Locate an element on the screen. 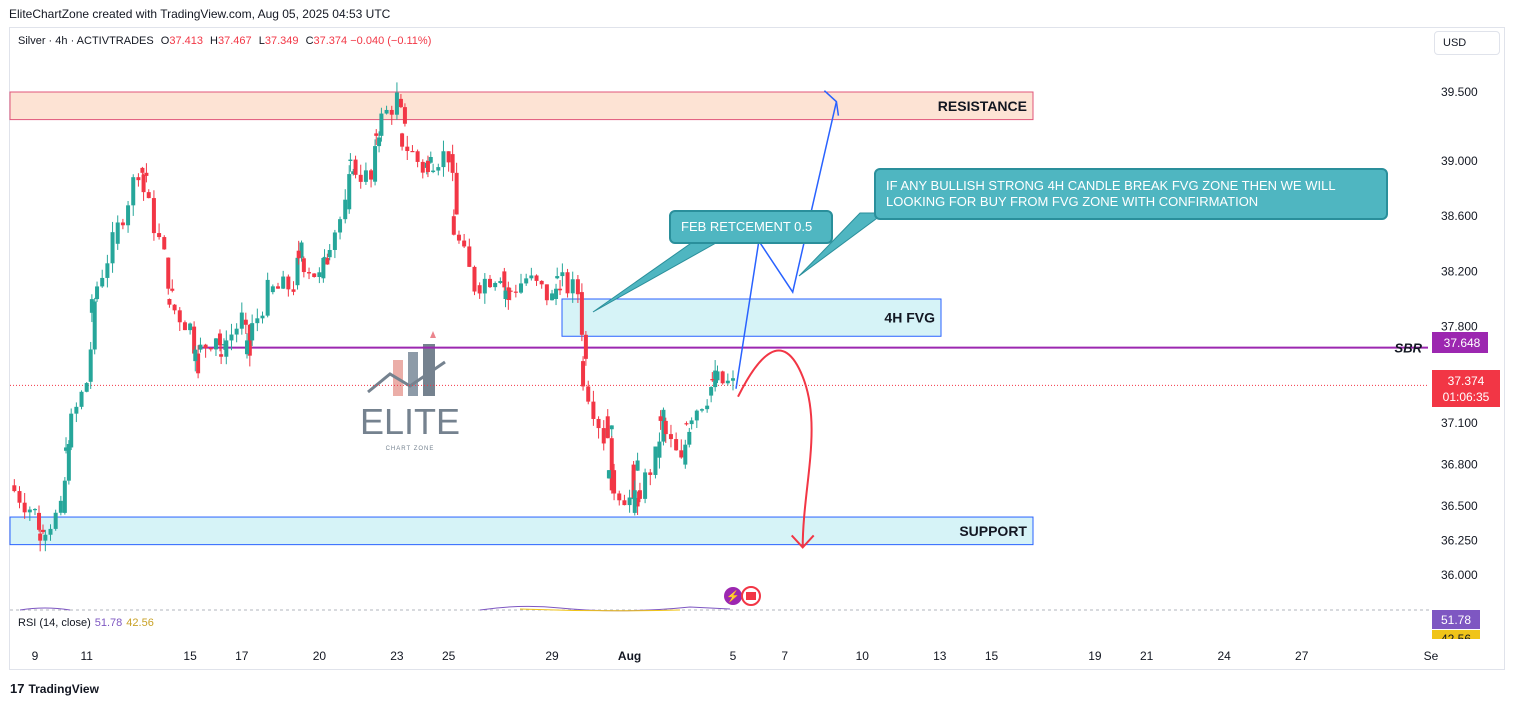 The image size is (1515, 706). event-flash-icon is located at coordinates (733, 596).